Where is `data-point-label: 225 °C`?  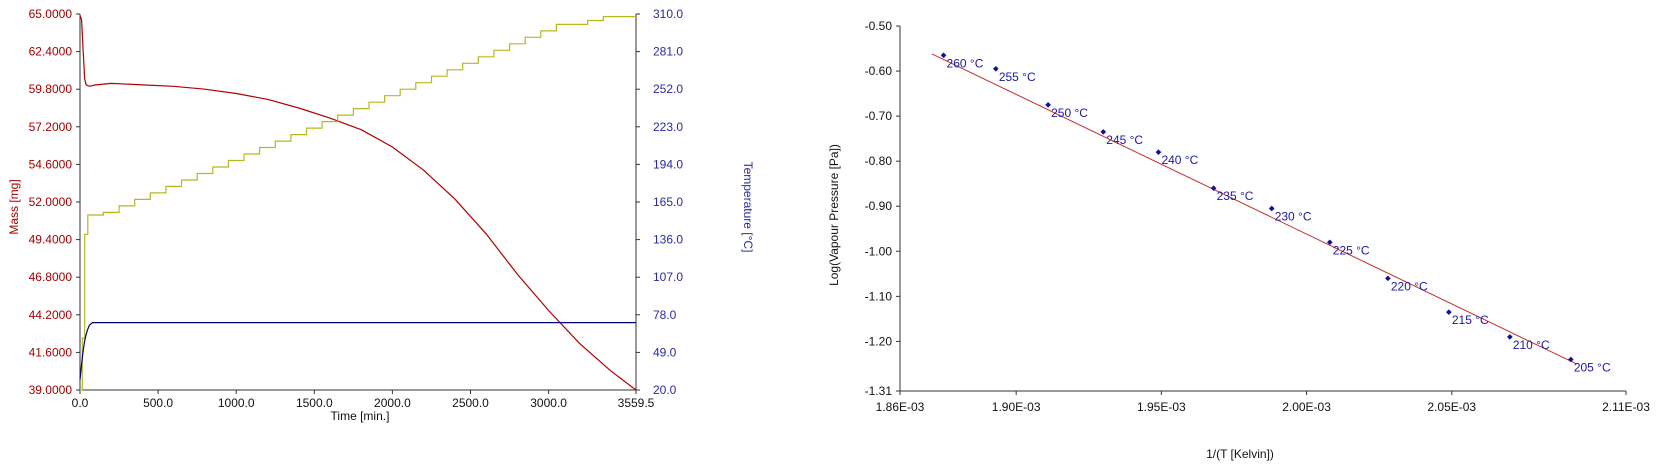 data-point-label: 225 °C is located at coordinates (1351, 250).